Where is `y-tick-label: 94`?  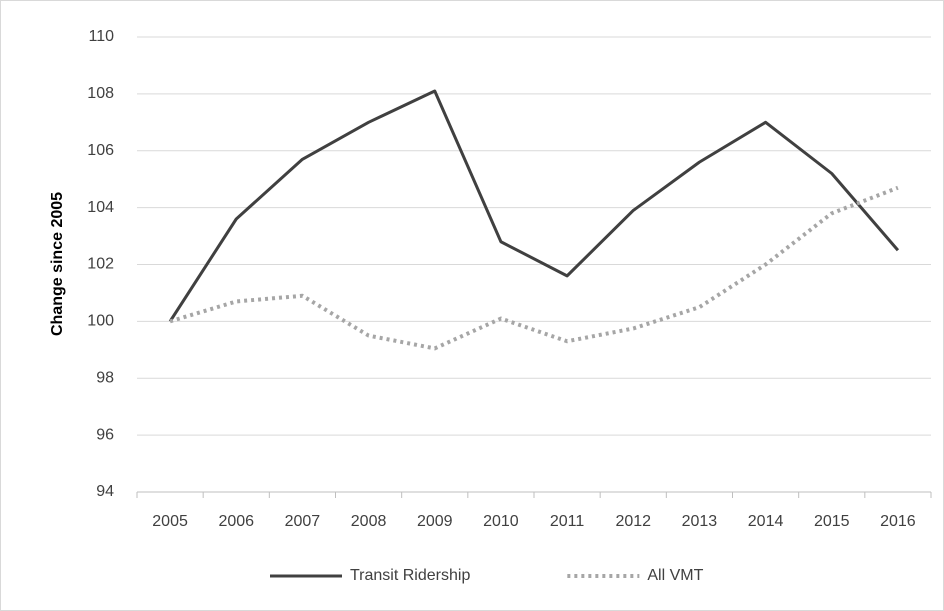
y-tick-label: 94 is located at coordinates (105, 491).